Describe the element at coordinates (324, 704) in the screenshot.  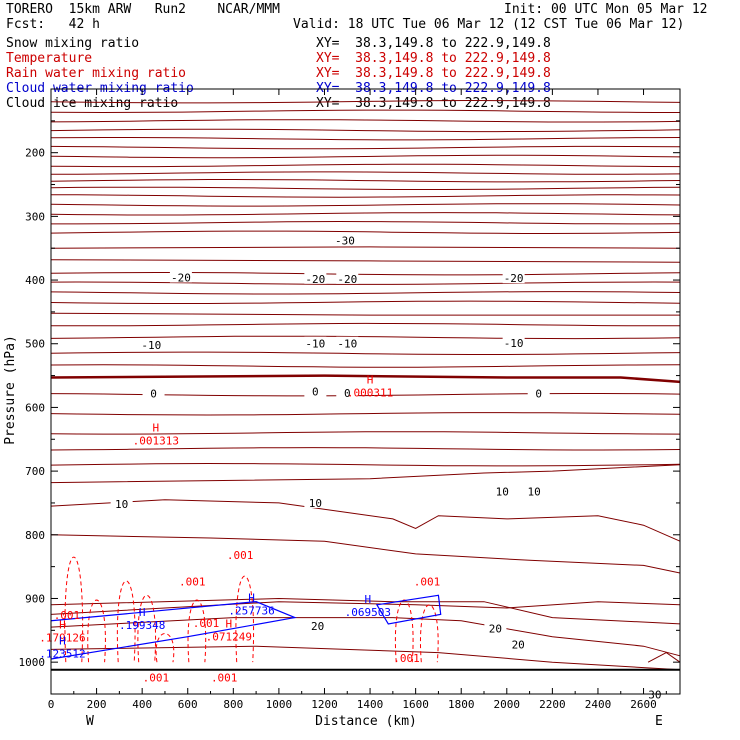
I see `x-tick-label: 1200` at that location.